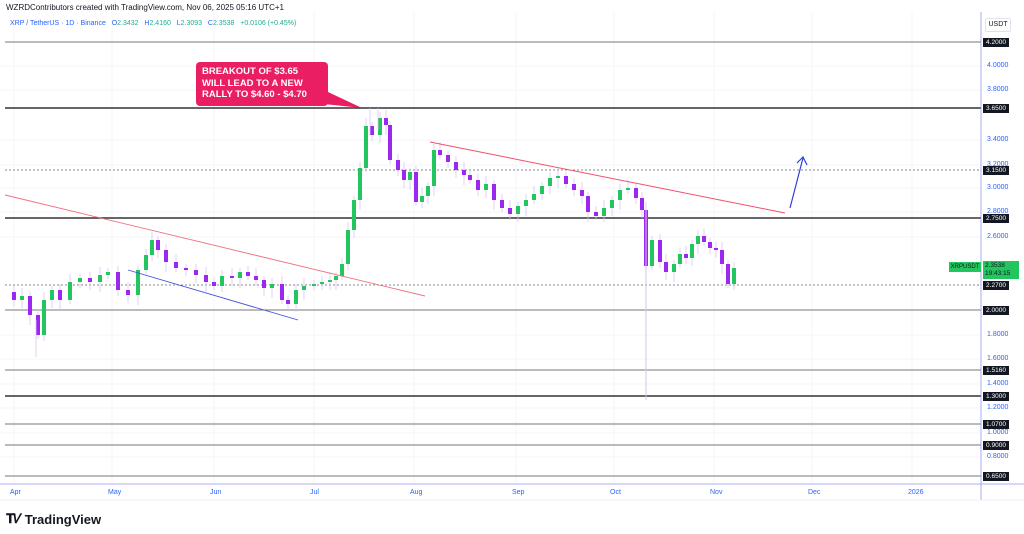  Describe the element at coordinates (58, 23) in the screenshot. I see `symbol-name: XRP / TetherUS · 1D · Binance` at that location.